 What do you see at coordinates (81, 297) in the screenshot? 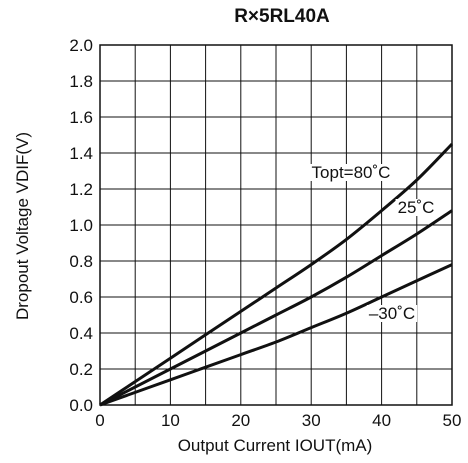
I see `y-tick-label: 0.6` at bounding box center [81, 297].